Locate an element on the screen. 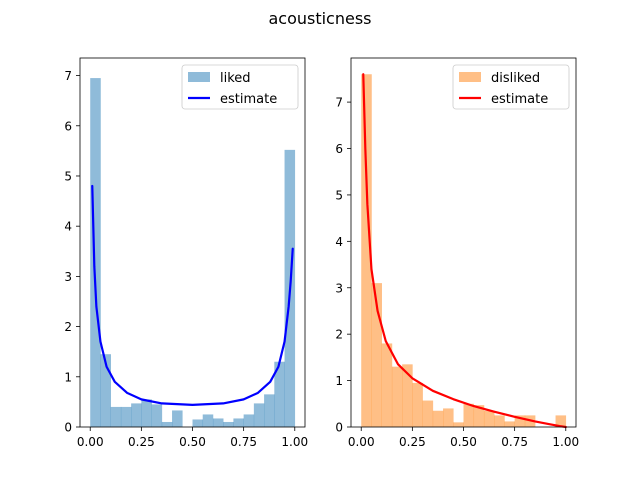 The height and width of the screenshot is (480, 640). legend: liked estimate is located at coordinates (240, 87).